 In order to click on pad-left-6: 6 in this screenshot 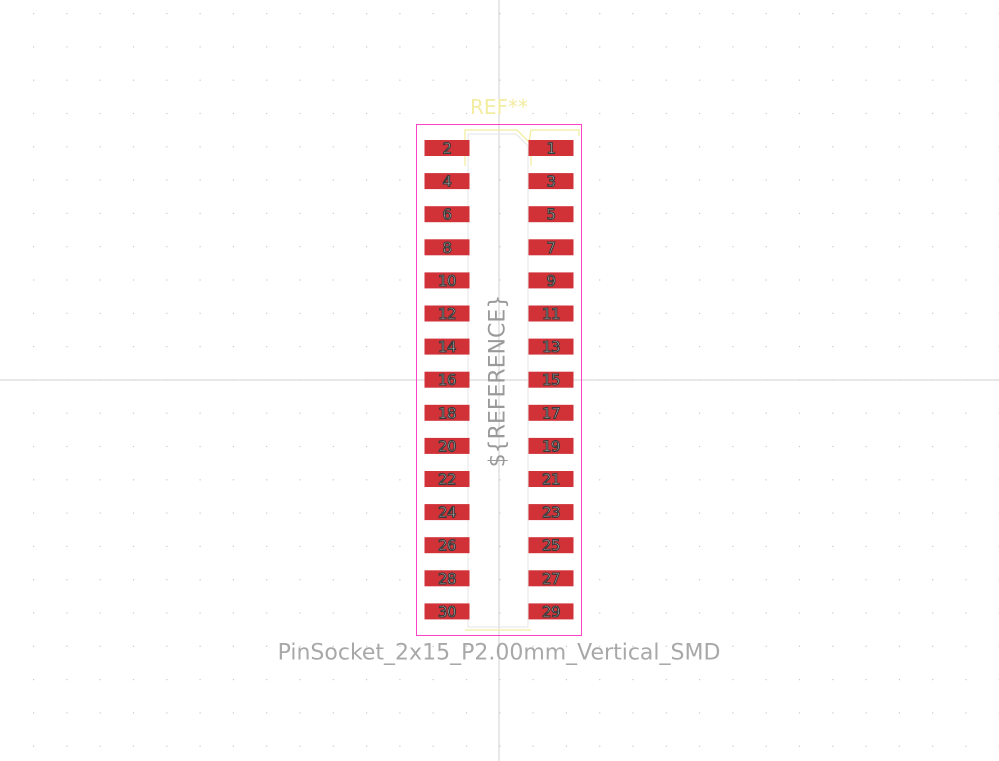, I will do `click(447, 214)`.